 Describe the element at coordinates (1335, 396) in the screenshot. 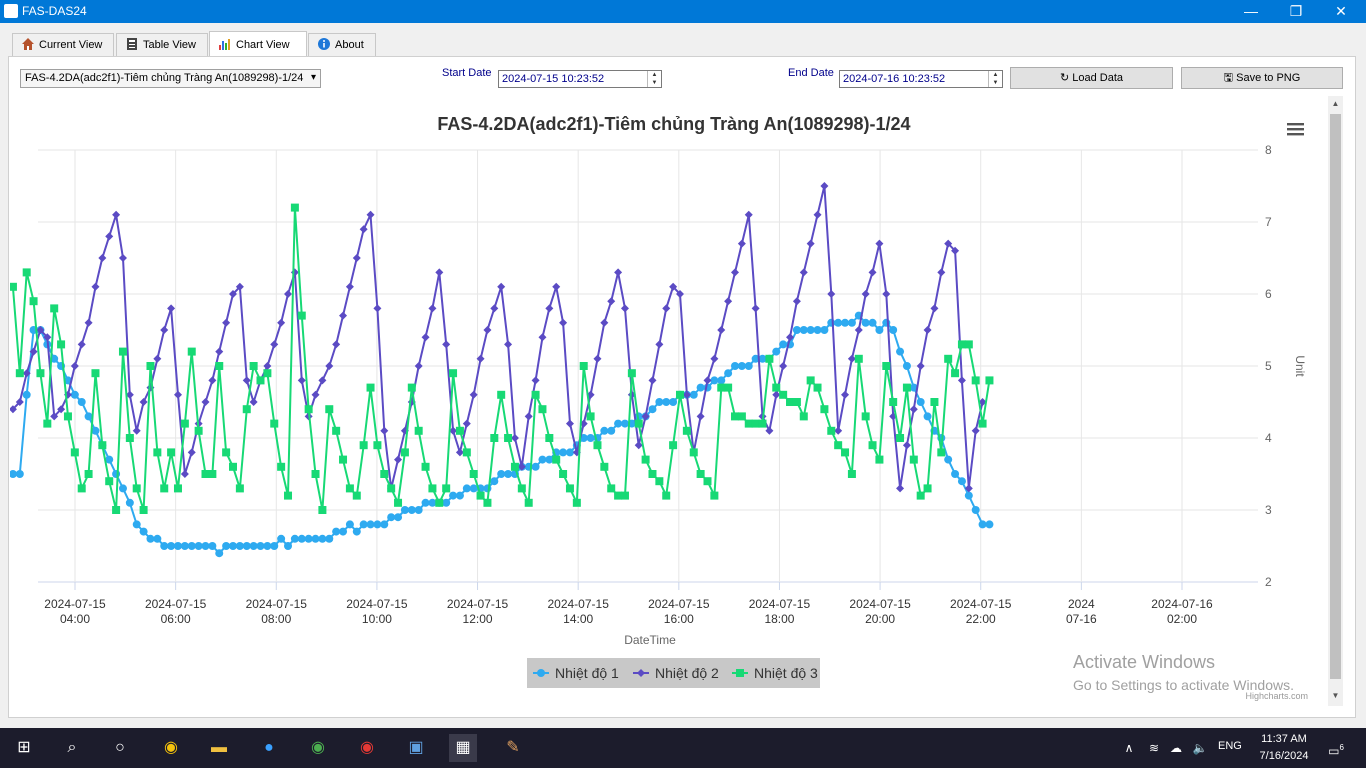

I see `scrollbar-thumb` at that location.